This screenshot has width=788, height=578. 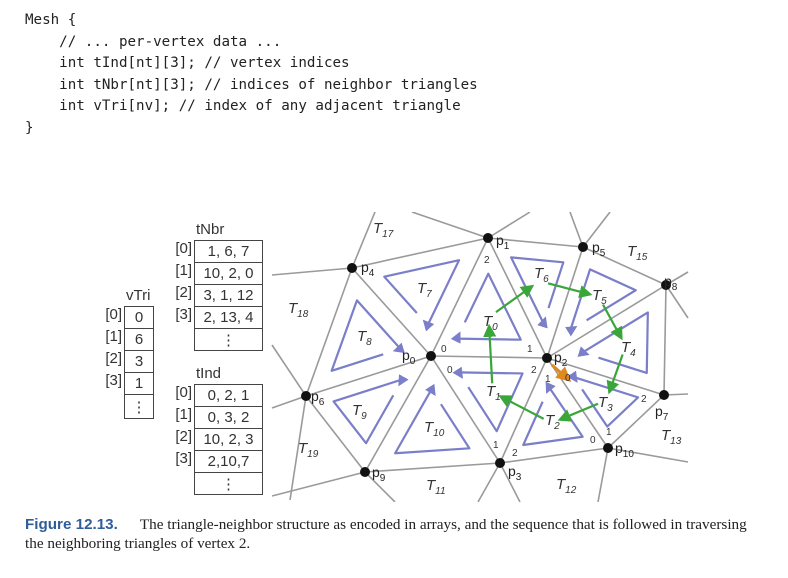 I want to click on vertex-label-p3: p3, so click(x=515, y=473).